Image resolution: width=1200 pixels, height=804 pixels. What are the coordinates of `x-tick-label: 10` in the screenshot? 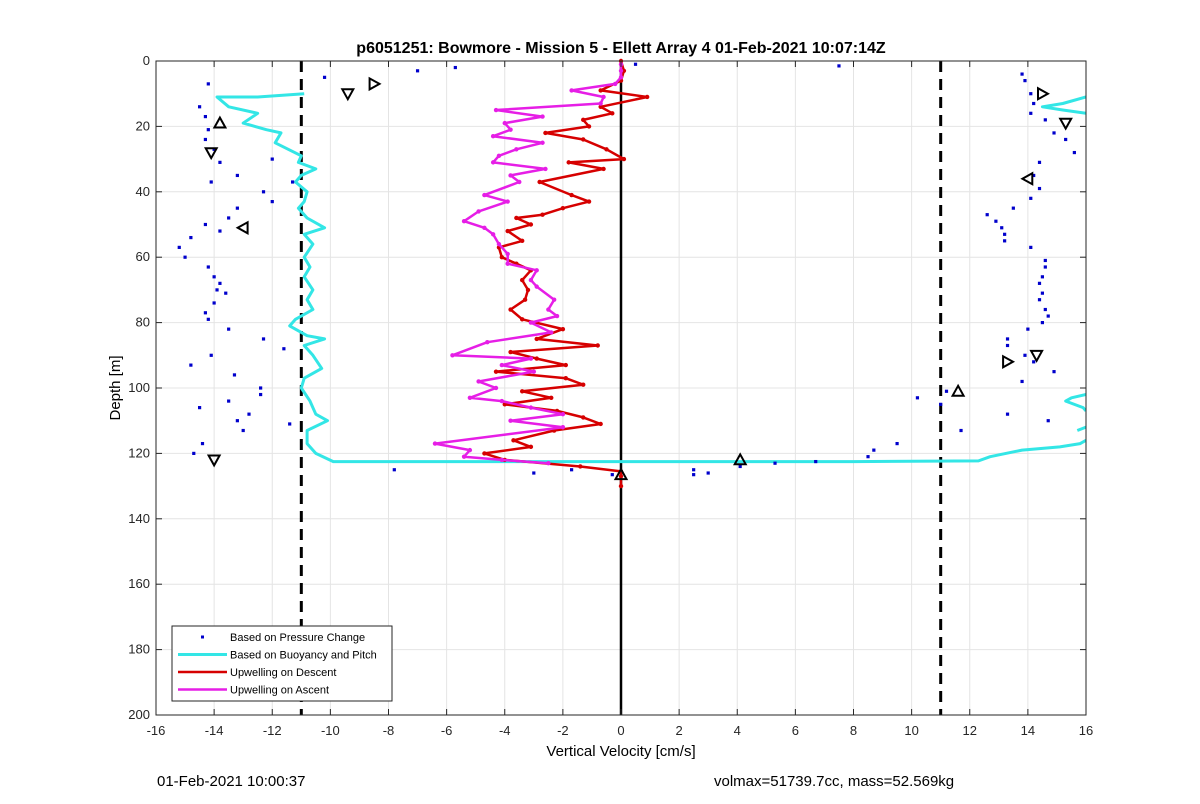 It's located at (911, 730).